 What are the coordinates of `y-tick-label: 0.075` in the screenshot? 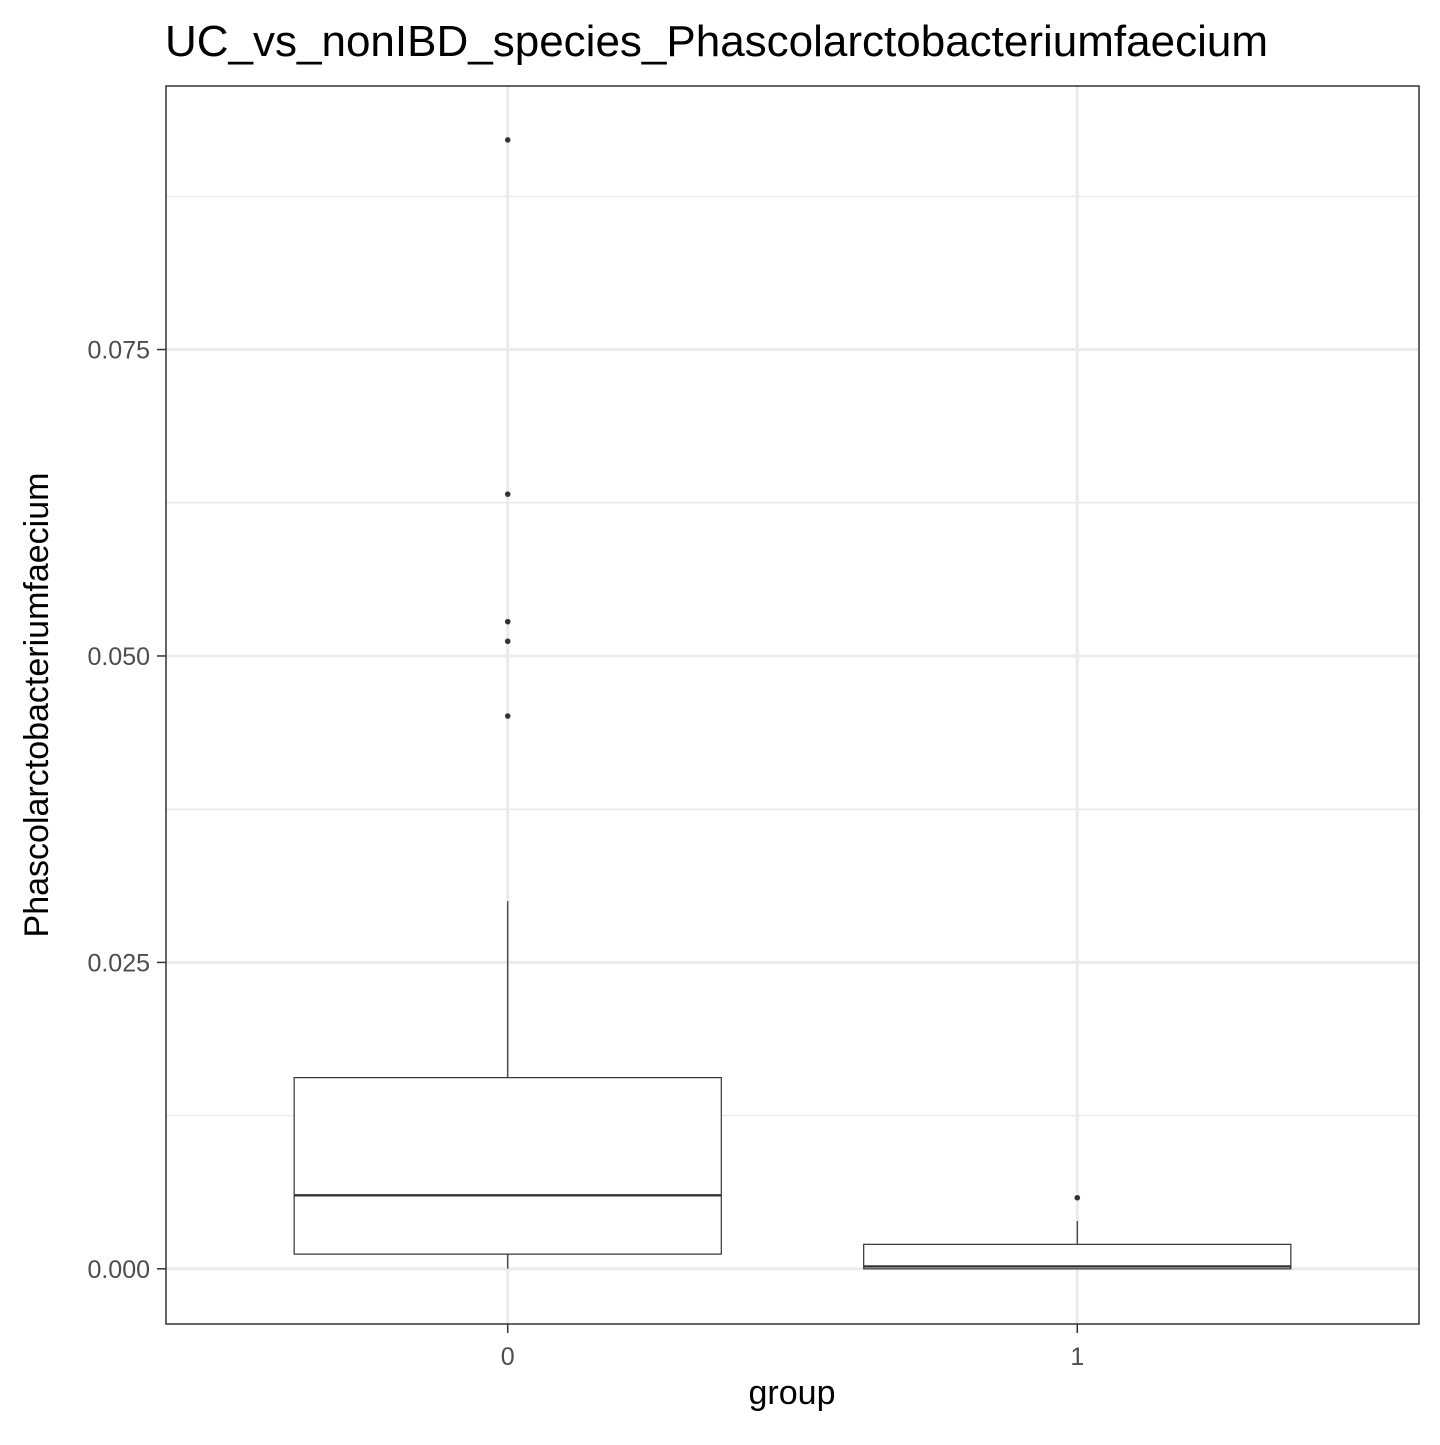 It's located at (118, 351).